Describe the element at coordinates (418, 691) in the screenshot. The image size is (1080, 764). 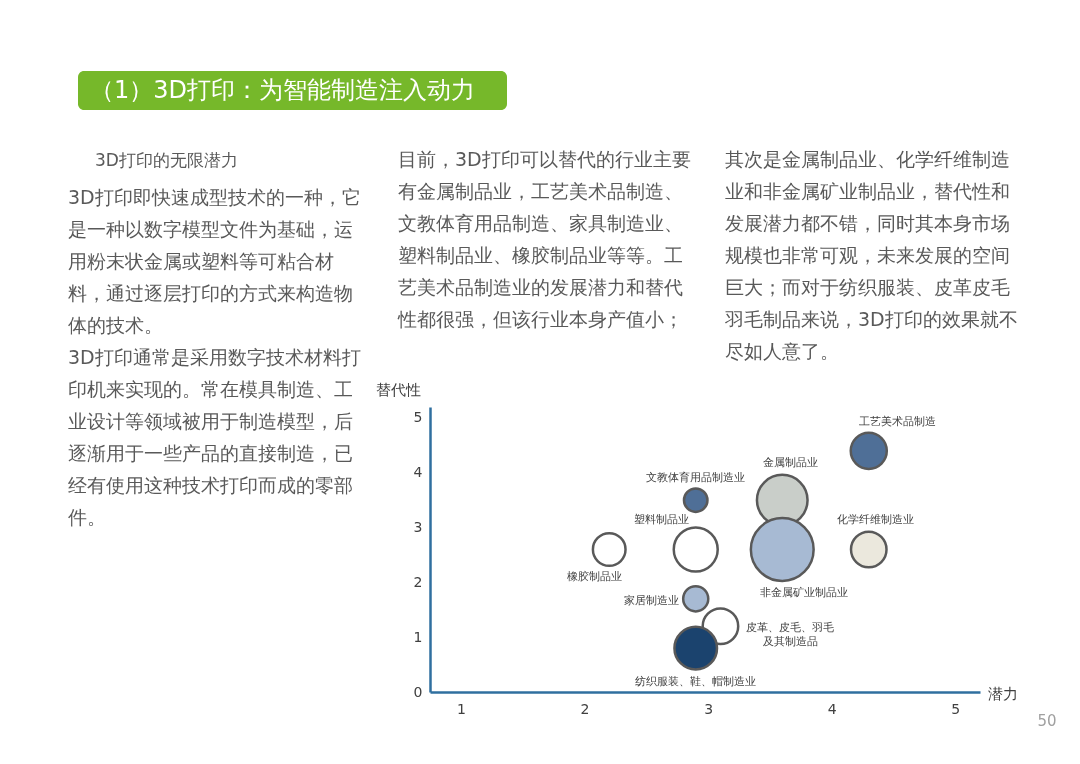
I see `y-tick-label: 0` at that location.